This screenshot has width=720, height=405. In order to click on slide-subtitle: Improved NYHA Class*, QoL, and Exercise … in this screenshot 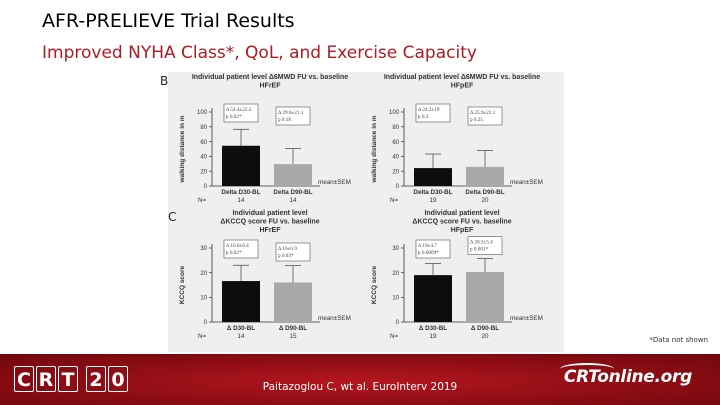, I will do `click(259, 53)`.